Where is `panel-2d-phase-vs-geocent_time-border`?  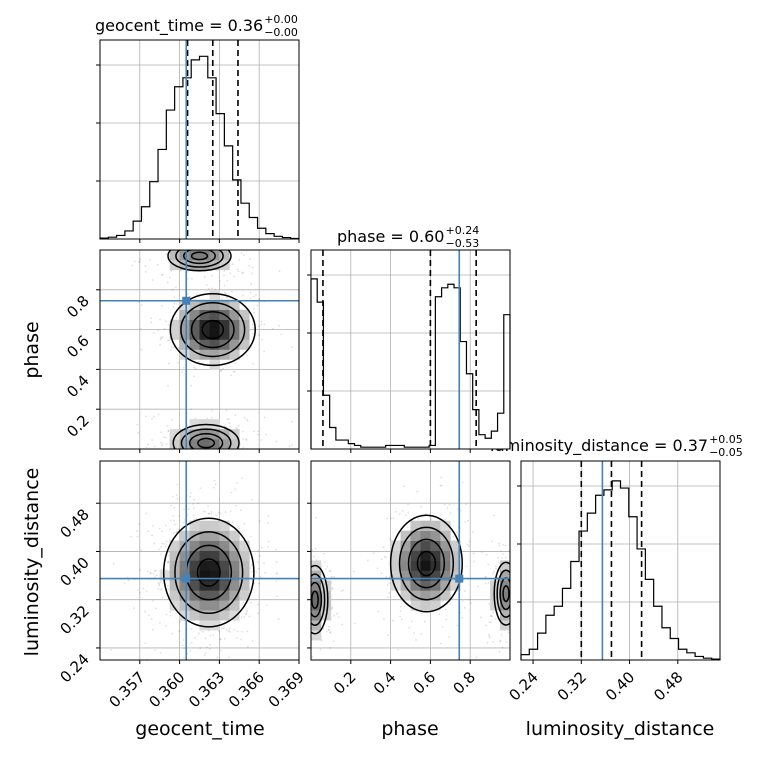
panel-2d-phase-vs-geocent_time-border is located at coordinates (199, 349).